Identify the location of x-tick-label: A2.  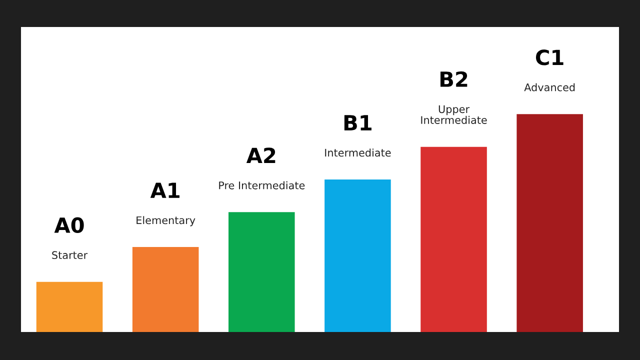
(261, 156).